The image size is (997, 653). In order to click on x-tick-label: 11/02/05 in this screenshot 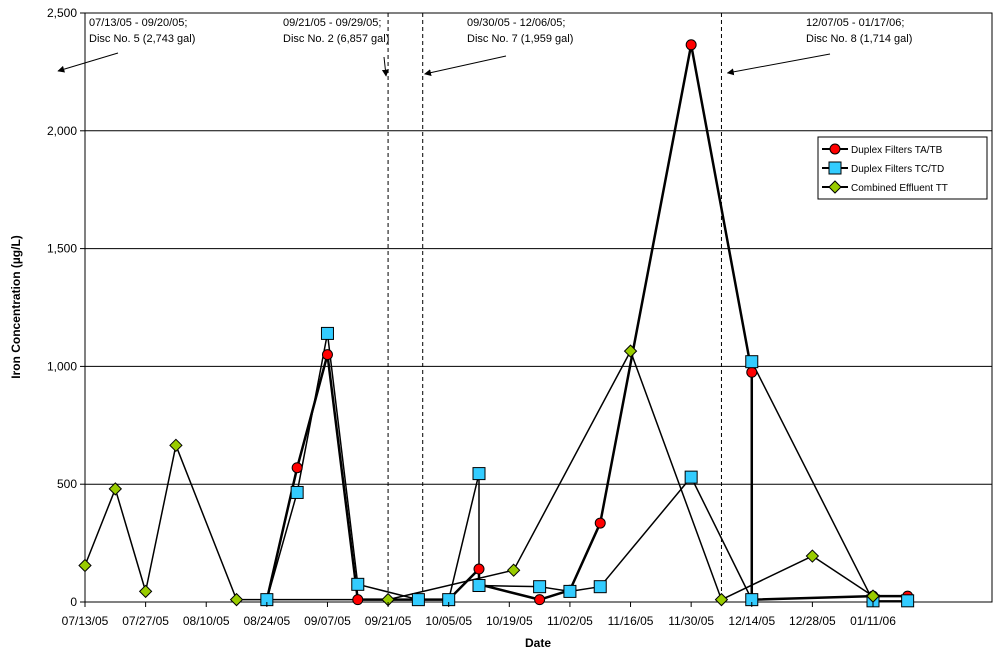, I will do `click(570, 621)`.